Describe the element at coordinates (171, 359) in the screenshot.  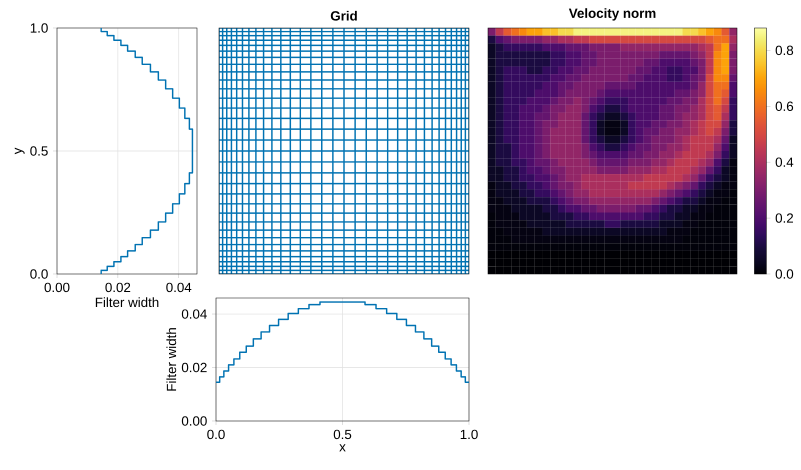
I see `y-axis-title: Filter width` at that location.